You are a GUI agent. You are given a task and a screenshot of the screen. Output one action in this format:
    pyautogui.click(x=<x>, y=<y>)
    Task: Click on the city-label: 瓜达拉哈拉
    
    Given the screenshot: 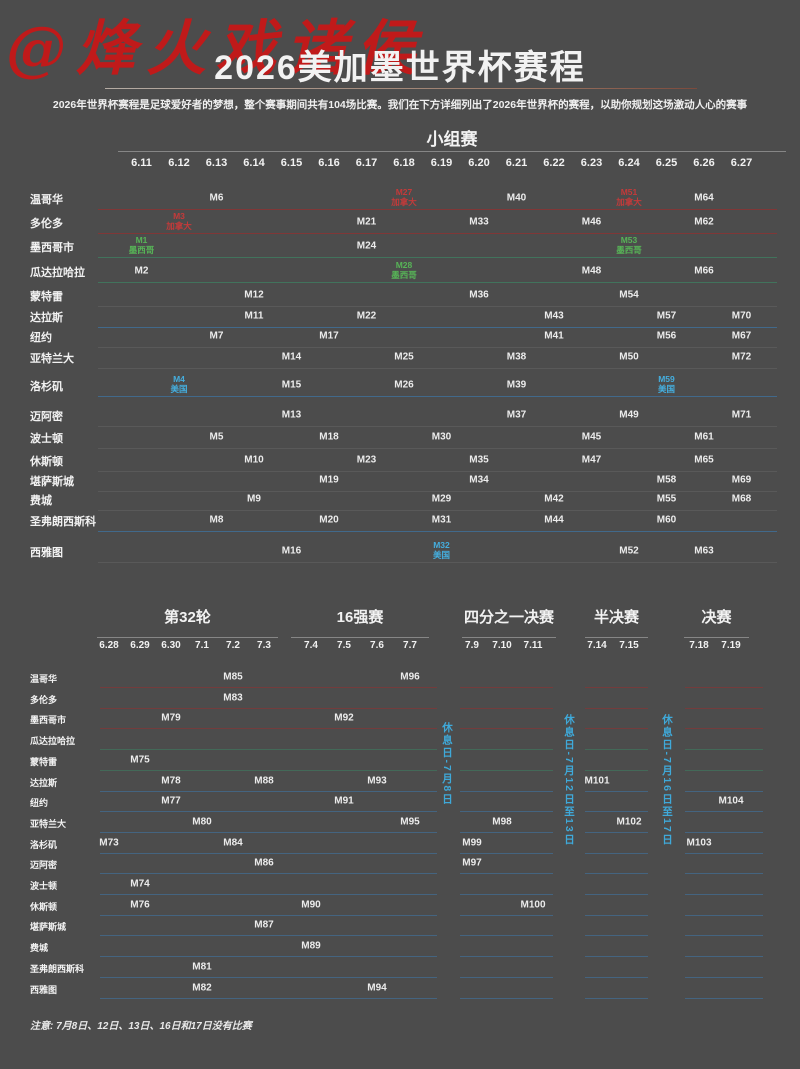 What is the action you would take?
    pyautogui.click(x=53, y=741)
    